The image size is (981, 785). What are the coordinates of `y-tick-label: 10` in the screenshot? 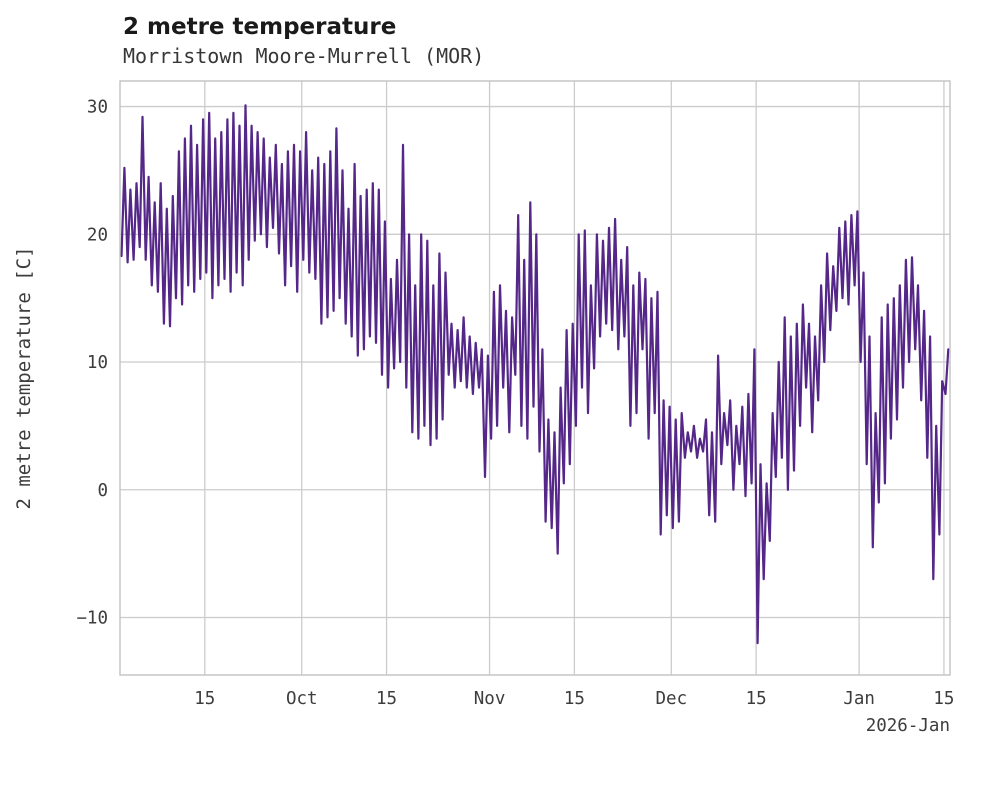 It's located at (97, 363).